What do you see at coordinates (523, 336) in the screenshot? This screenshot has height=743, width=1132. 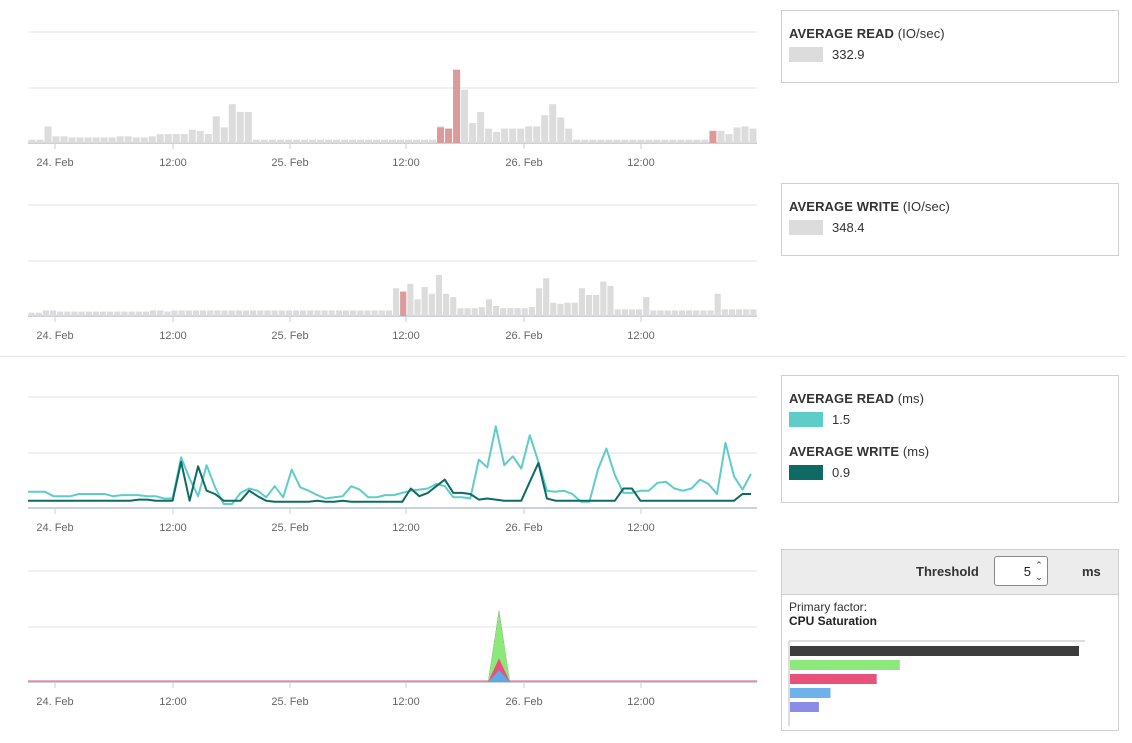 I see `write-iops-tick-label: 26. Feb` at bounding box center [523, 336].